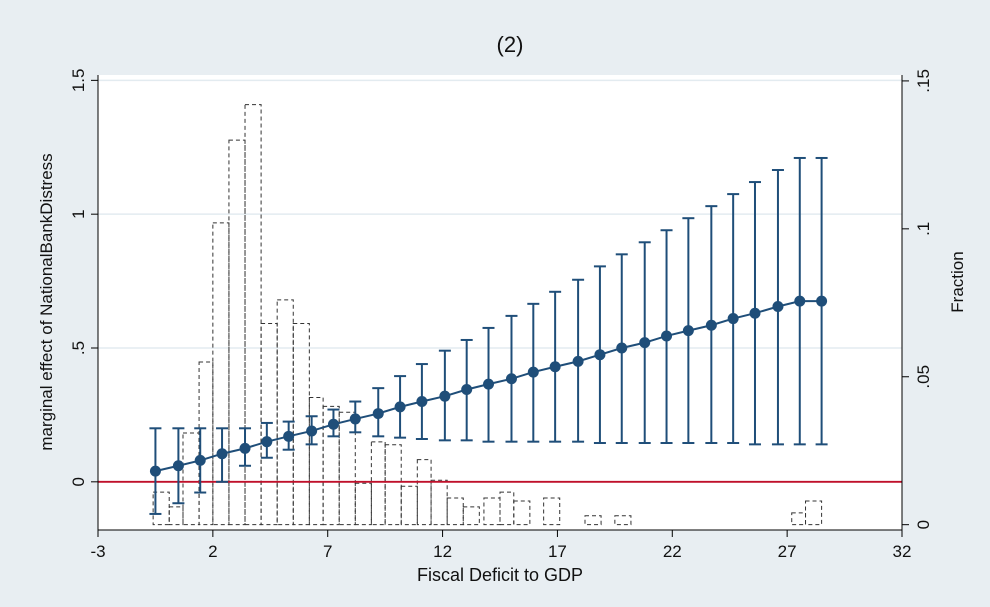  Describe the element at coordinates (97, 551) in the screenshot. I see `x-tick-label: -3` at that location.